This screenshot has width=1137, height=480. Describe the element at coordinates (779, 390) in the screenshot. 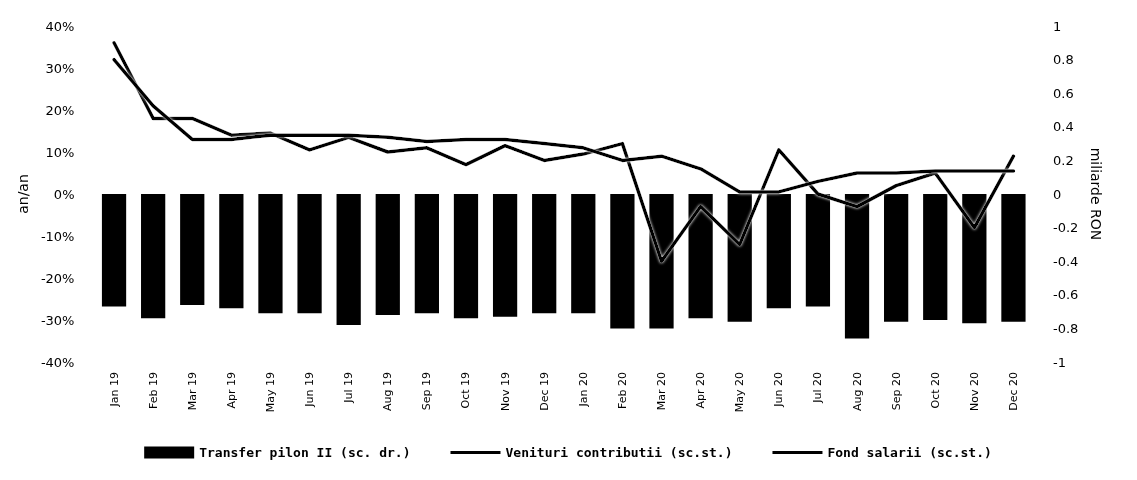

I see `x-tick-label: Jun 20` at that location.